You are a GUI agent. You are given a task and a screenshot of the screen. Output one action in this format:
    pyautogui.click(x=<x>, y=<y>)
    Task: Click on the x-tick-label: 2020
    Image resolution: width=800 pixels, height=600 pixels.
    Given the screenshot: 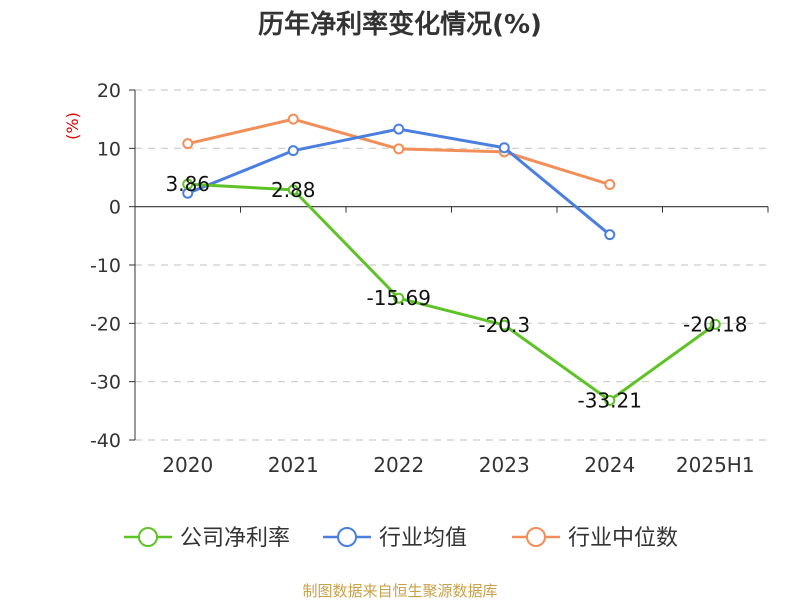 What is the action you would take?
    pyautogui.click(x=187, y=465)
    